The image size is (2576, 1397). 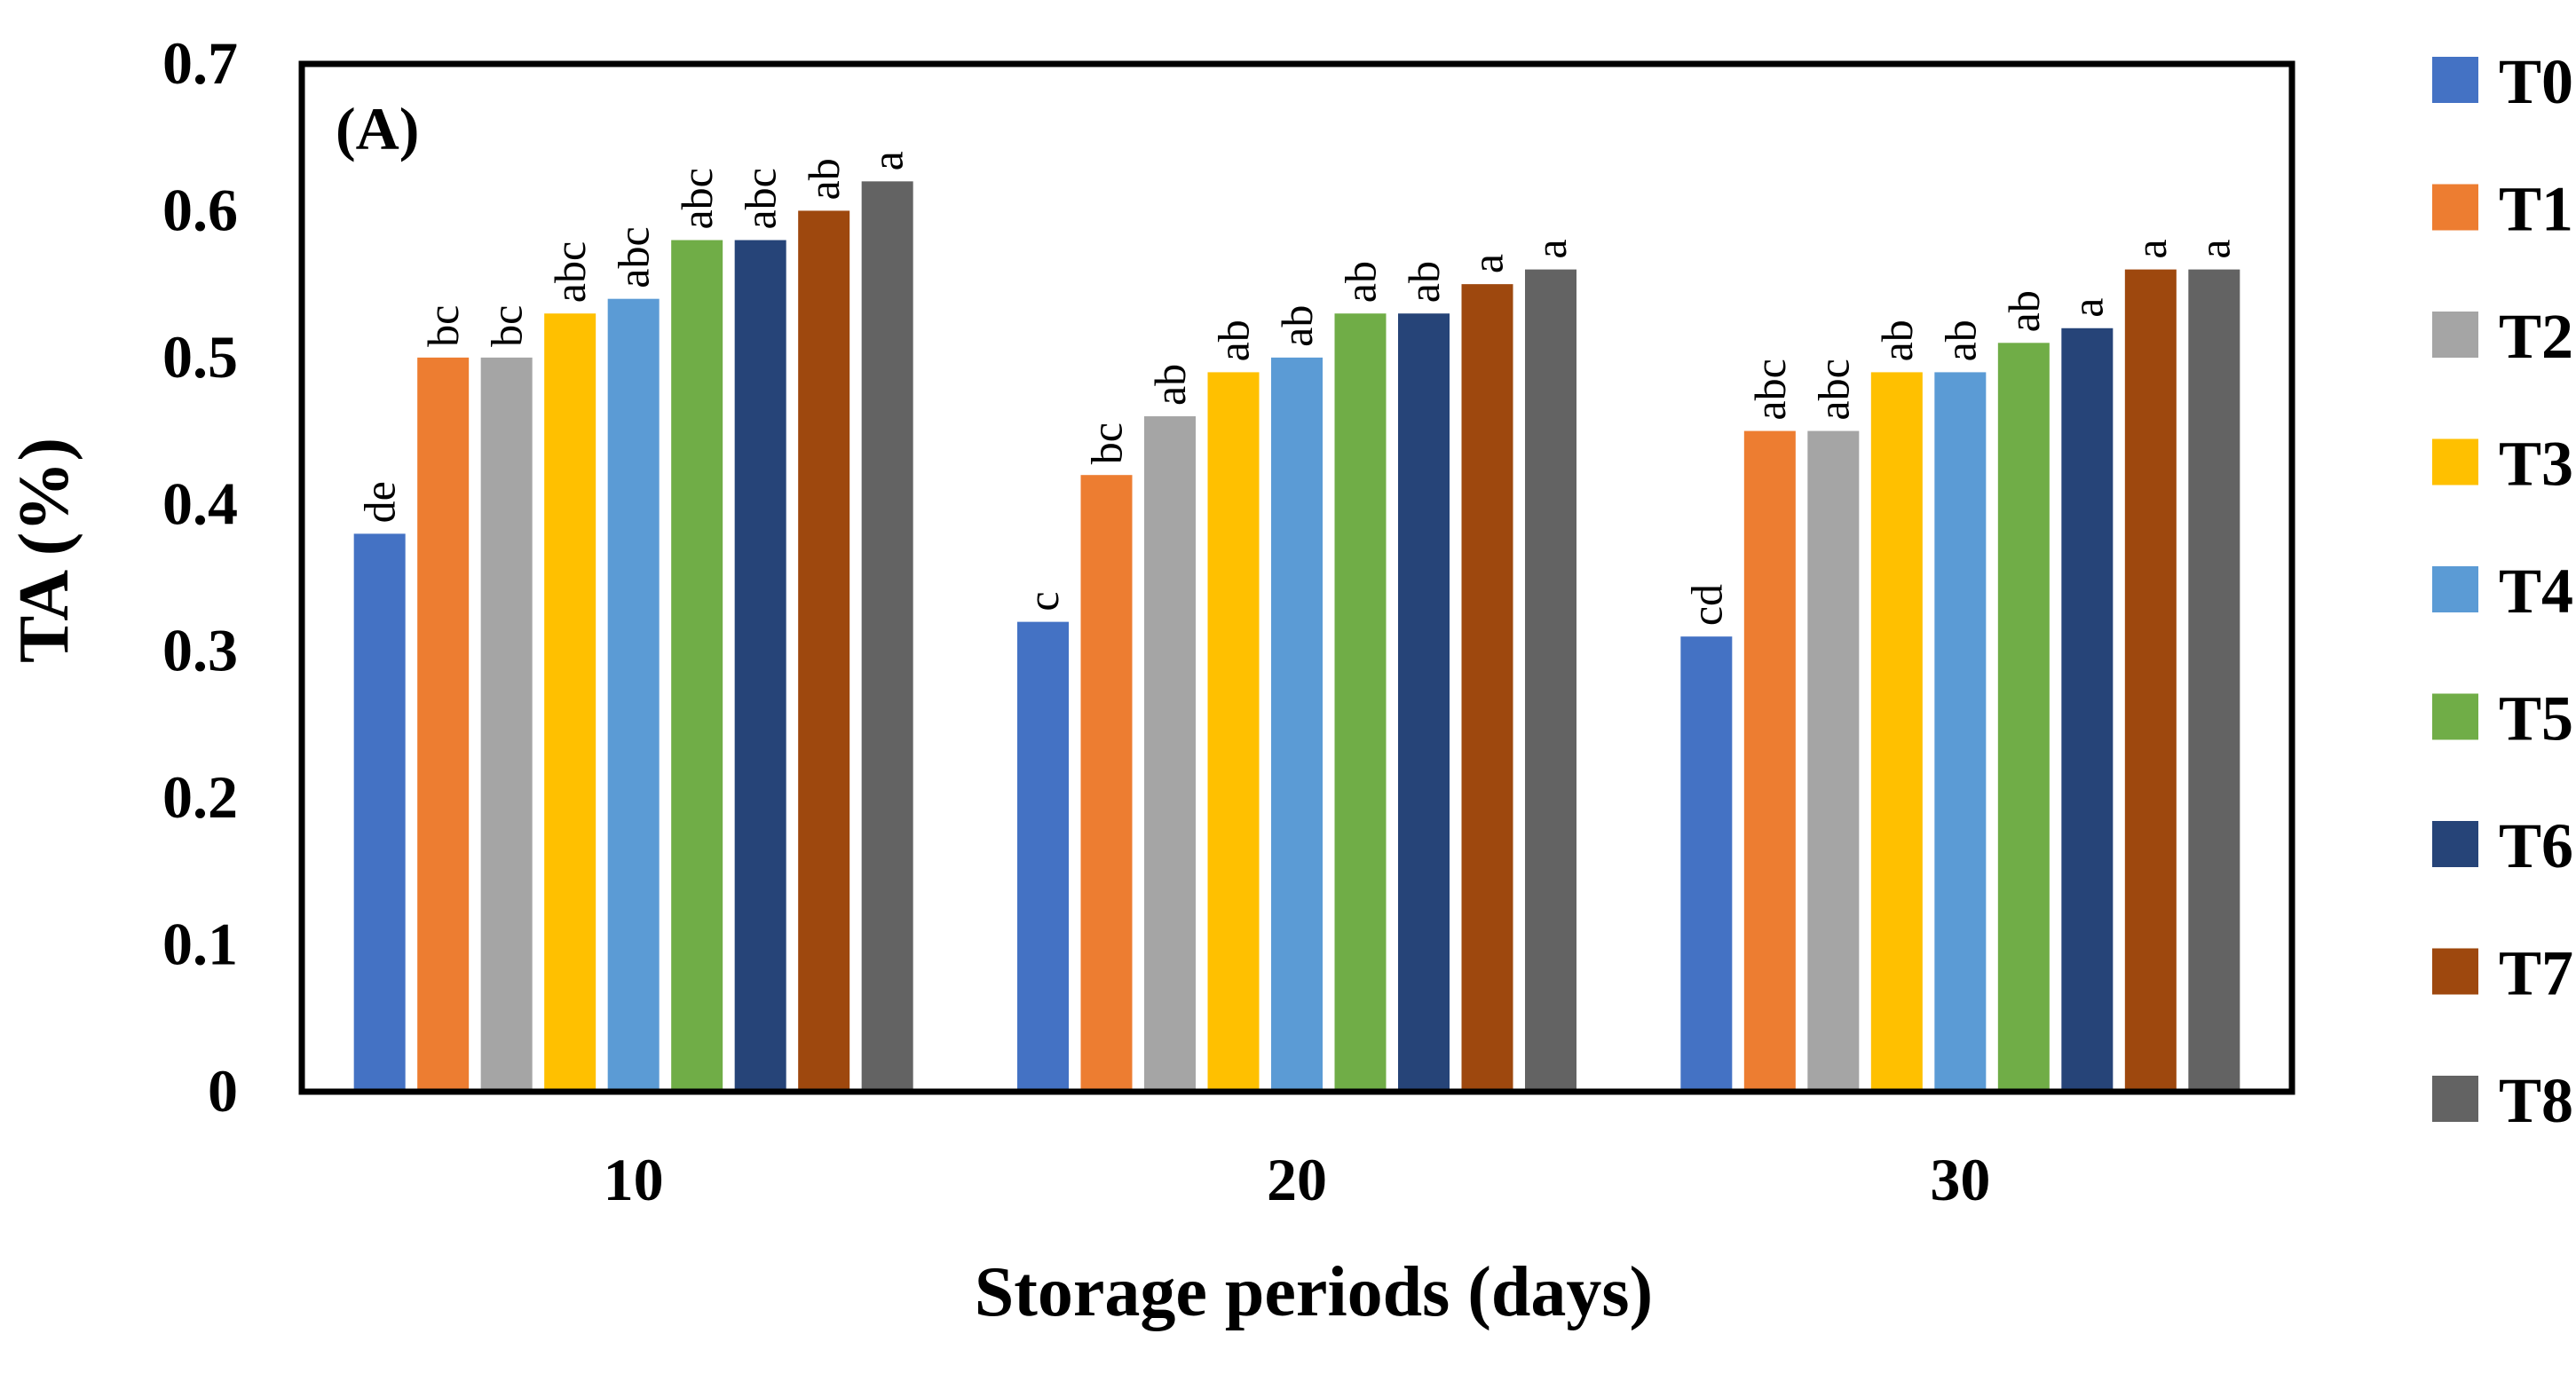 I want to click on legend-swatch-t2, so click(x=2455, y=335).